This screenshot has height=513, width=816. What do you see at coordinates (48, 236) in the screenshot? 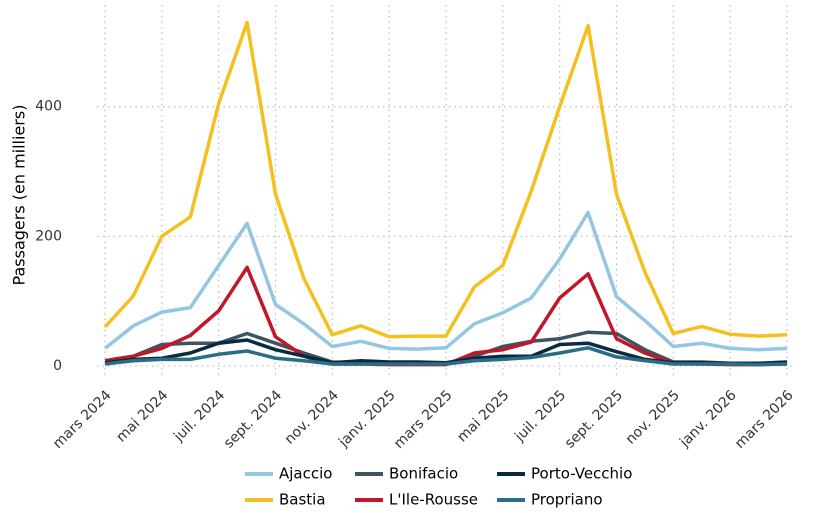
I see `y-tick-label: 200` at bounding box center [48, 236].